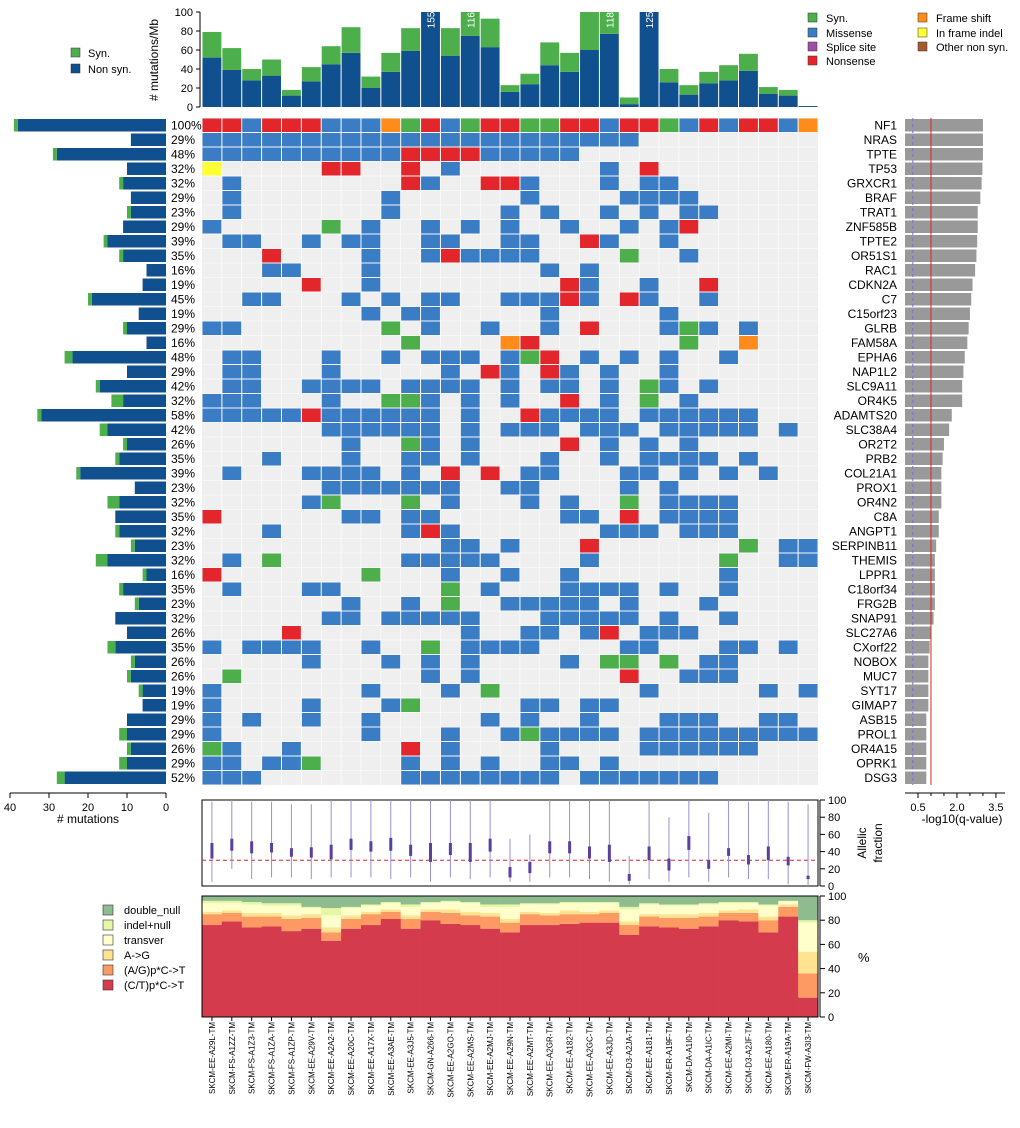 The image size is (1020, 1128). Describe the element at coordinates (144, 941) in the screenshot. I see `spectrum-legend-label: transver` at that location.